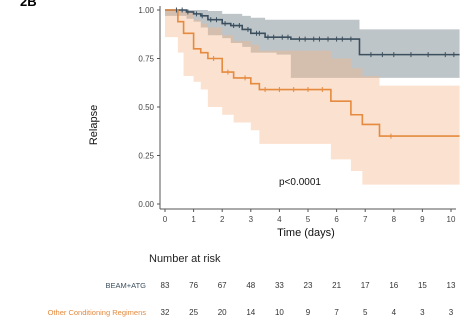 This screenshot has width=464, height=322. What do you see at coordinates (279, 285) in the screenshot?
I see `risk-count: 33` at bounding box center [279, 285].